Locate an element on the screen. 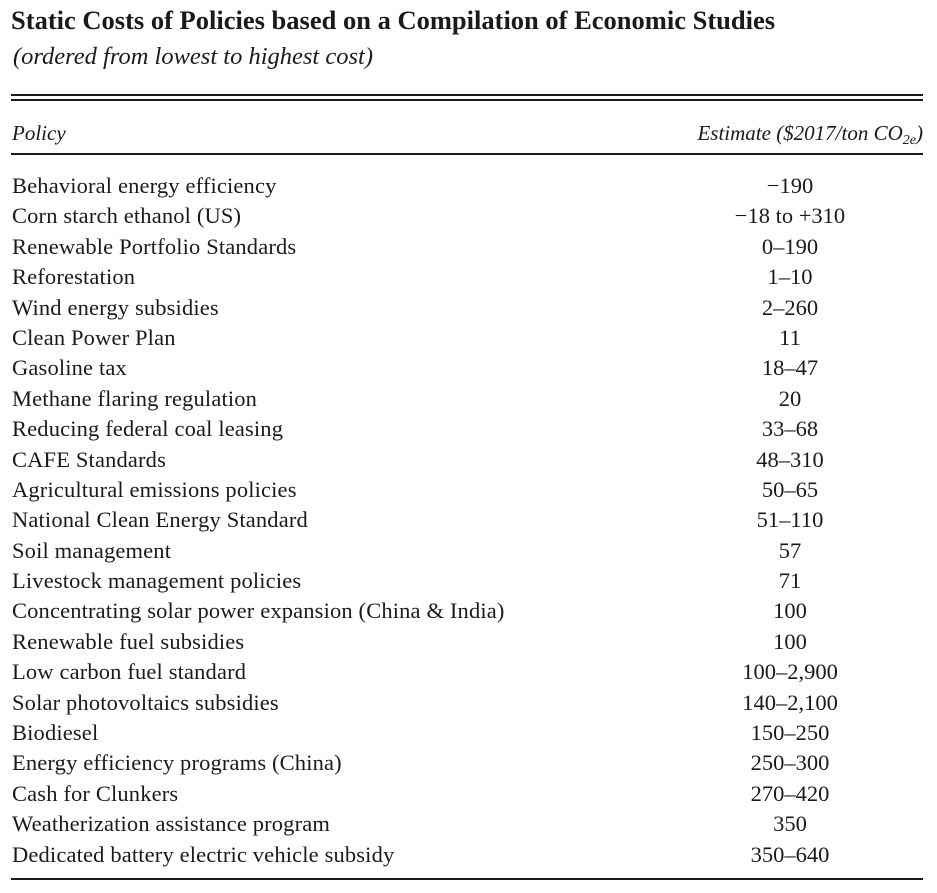 The height and width of the screenshot is (893, 937). policy-cell: Renewable Portfolio Standards is located at coordinates (154, 246).